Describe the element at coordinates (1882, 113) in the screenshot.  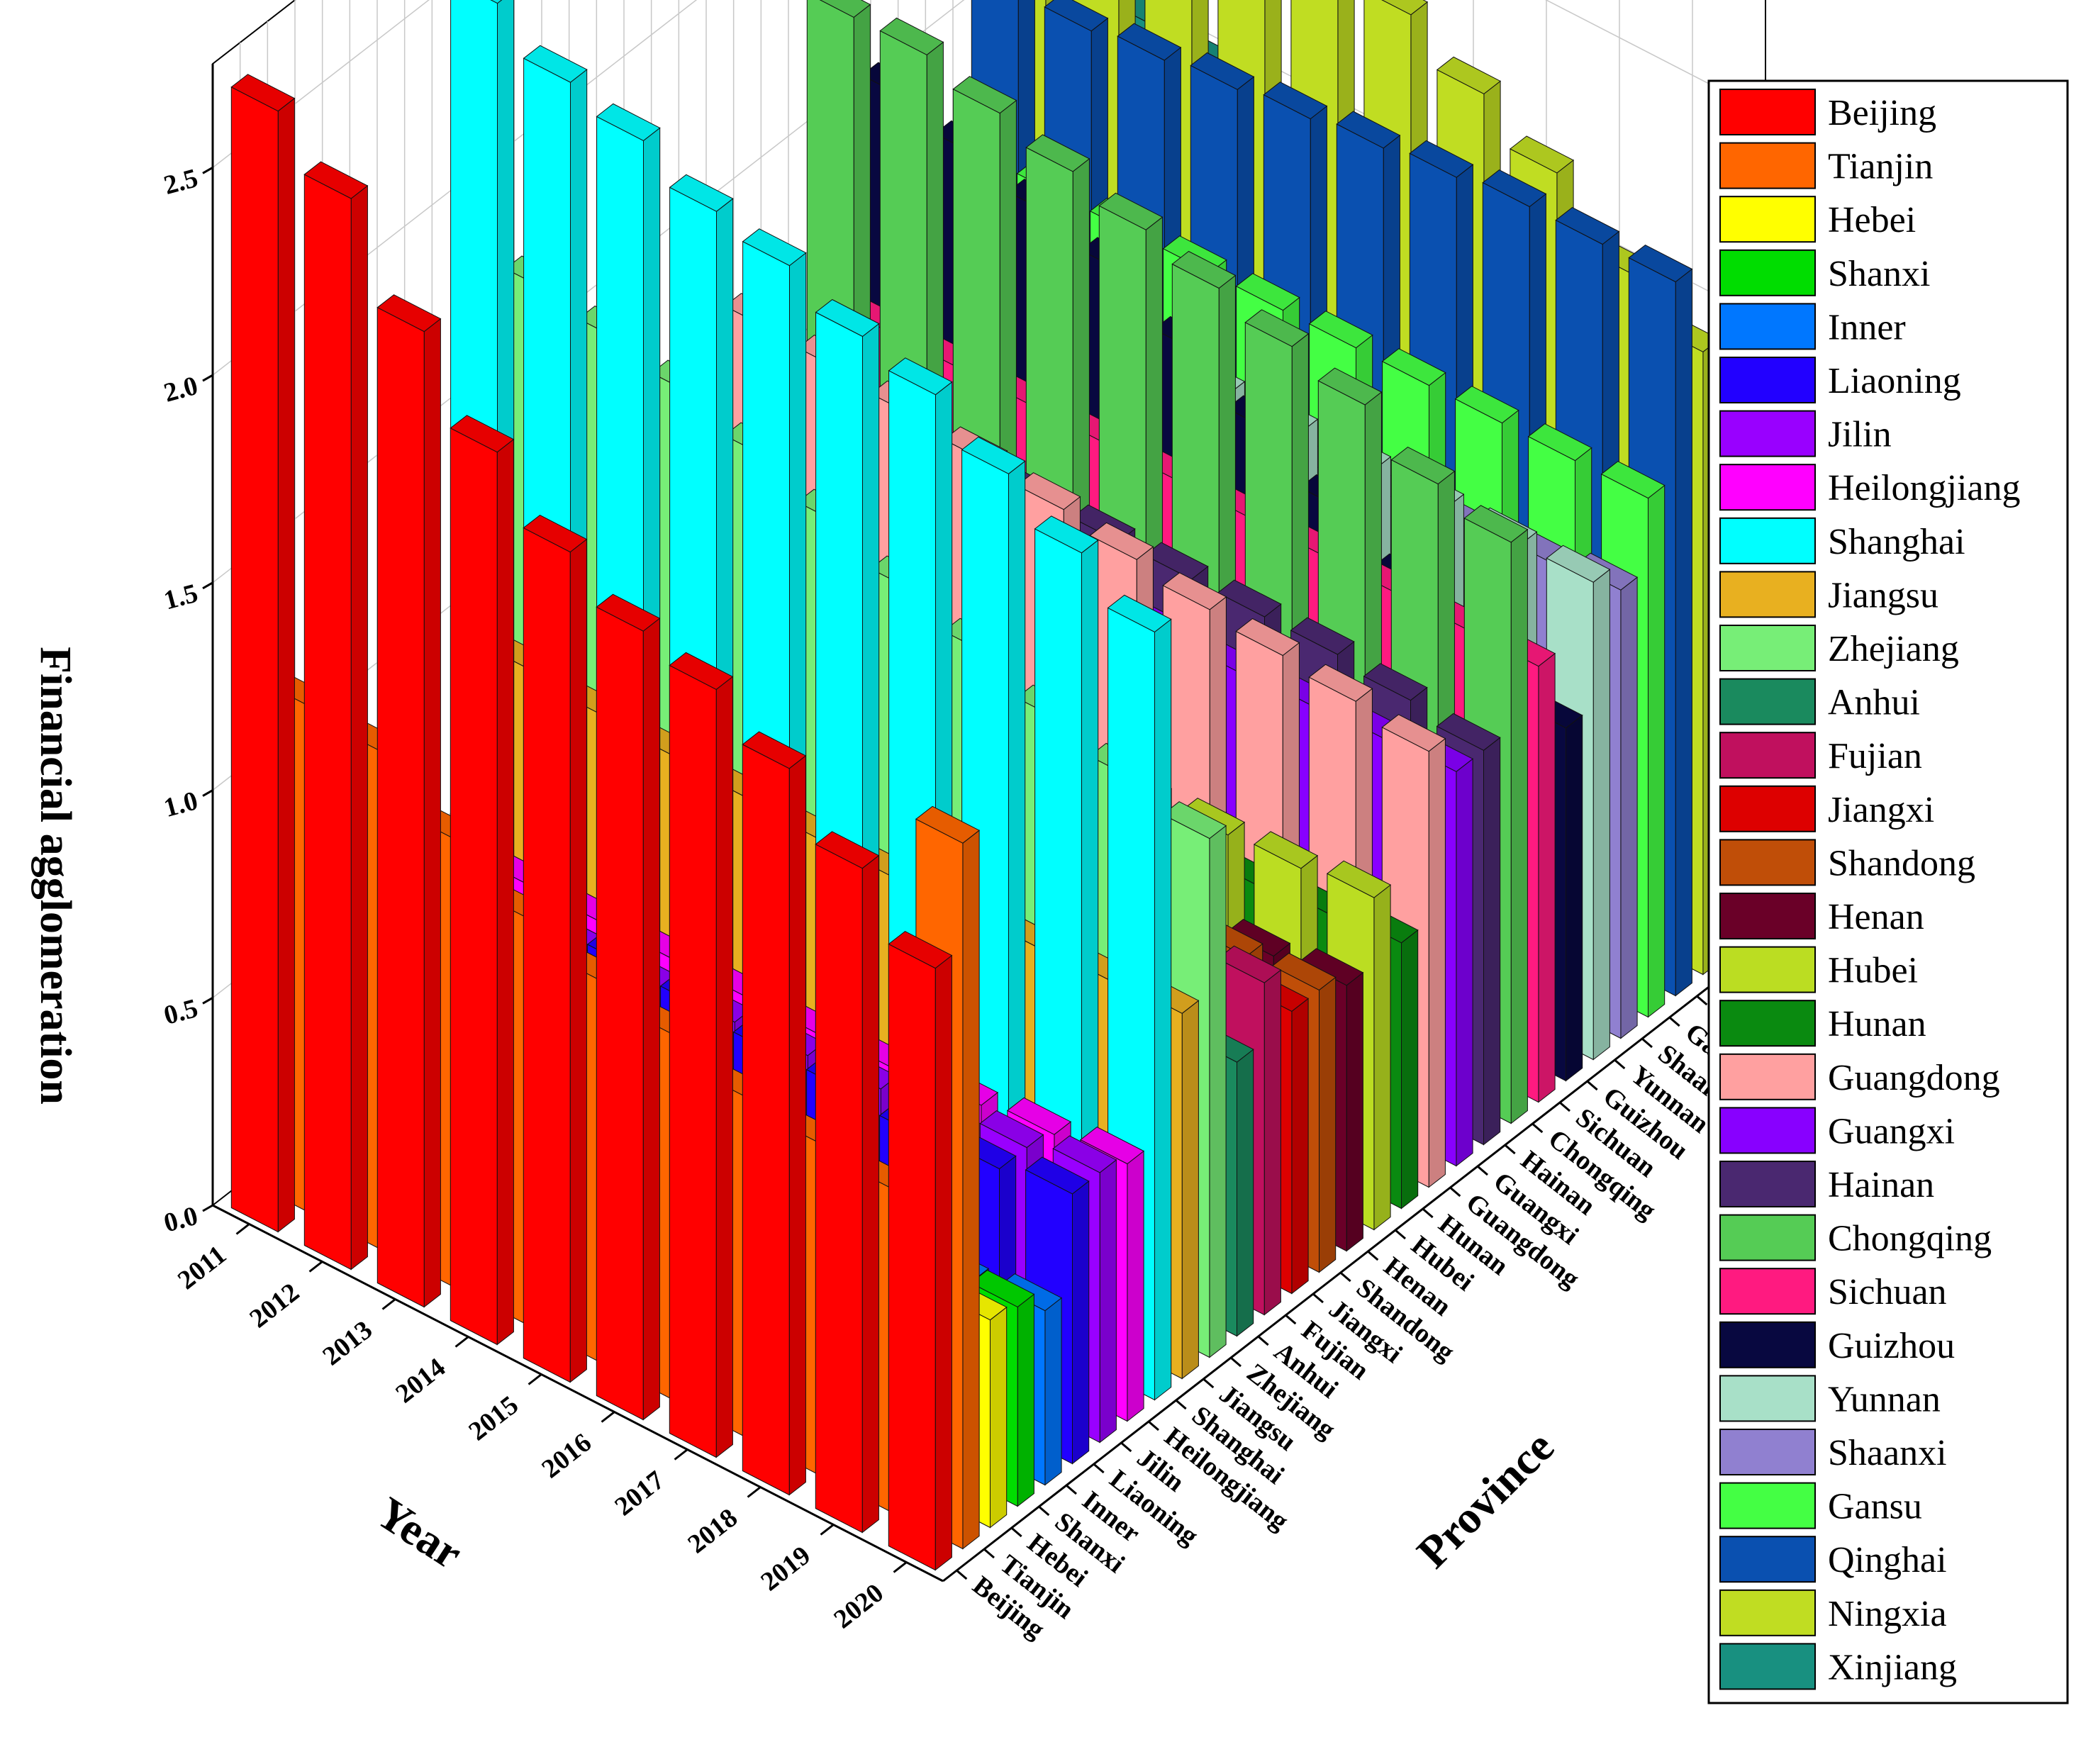
I see `legend-label: Beijing` at that location.